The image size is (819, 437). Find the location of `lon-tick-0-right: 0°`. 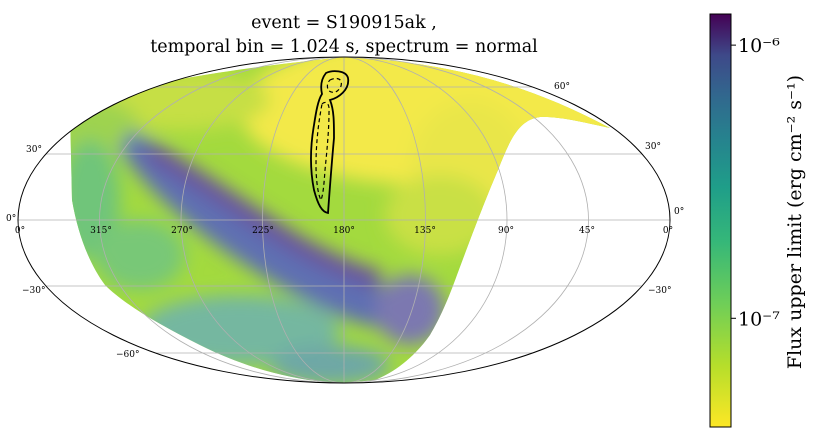

lon-tick-0-right: 0° is located at coordinates (668, 231).